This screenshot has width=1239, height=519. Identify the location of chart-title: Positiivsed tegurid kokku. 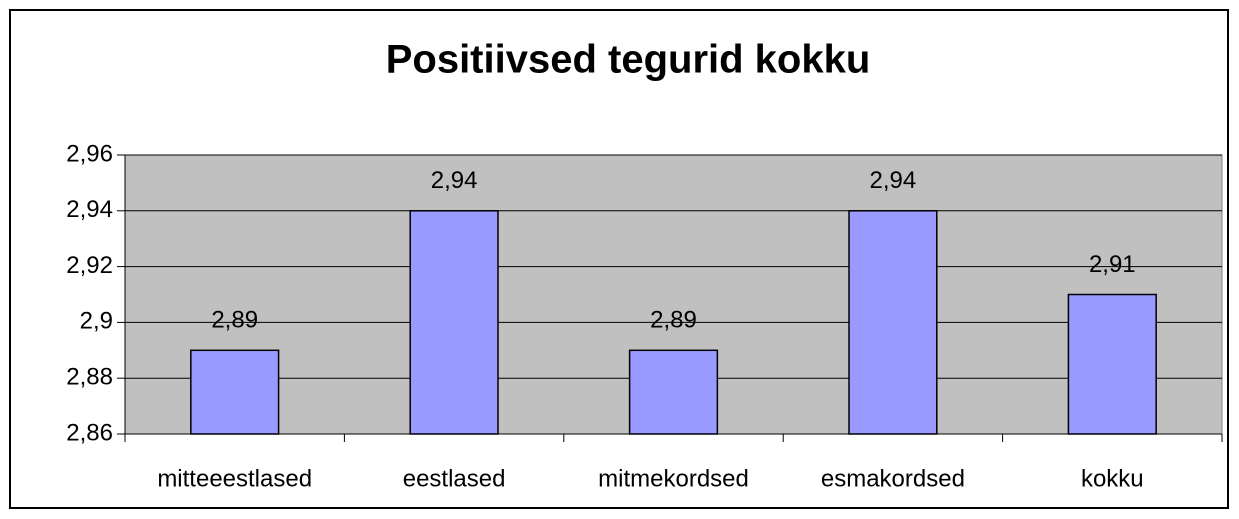
(628, 60).